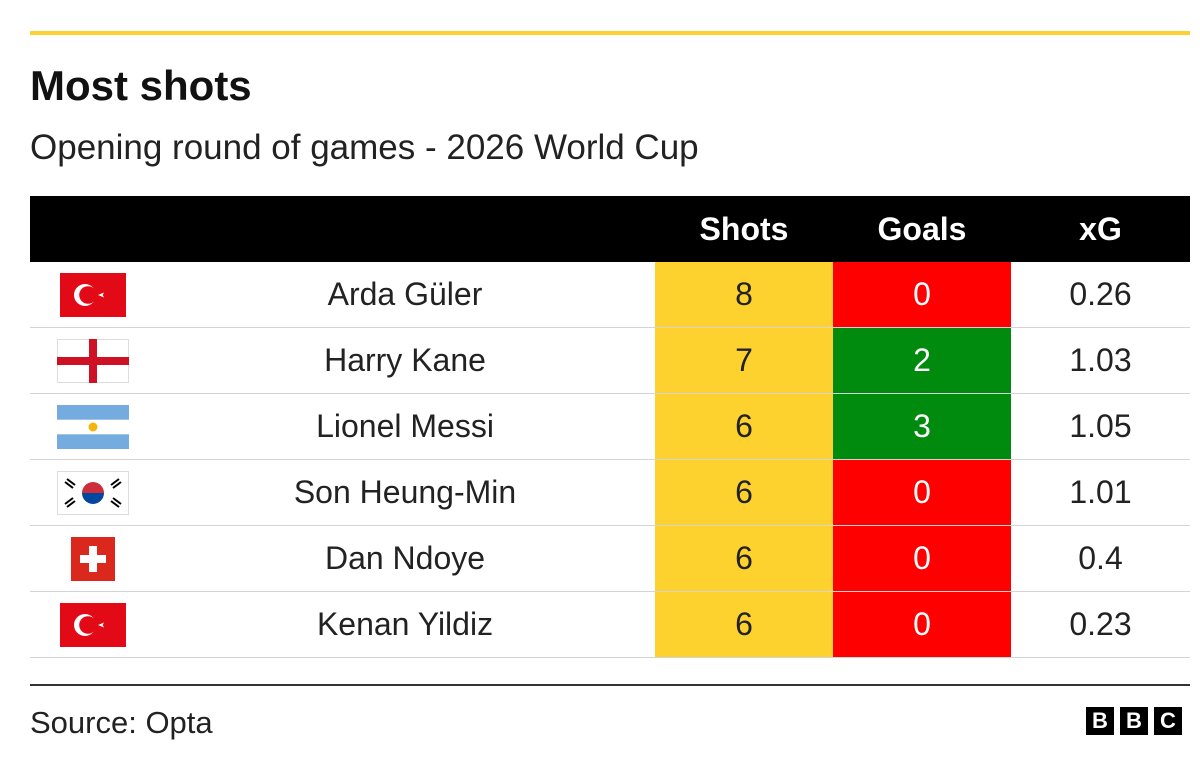 The image size is (1200, 762). What do you see at coordinates (922, 228) in the screenshot?
I see `column-header: Goals` at bounding box center [922, 228].